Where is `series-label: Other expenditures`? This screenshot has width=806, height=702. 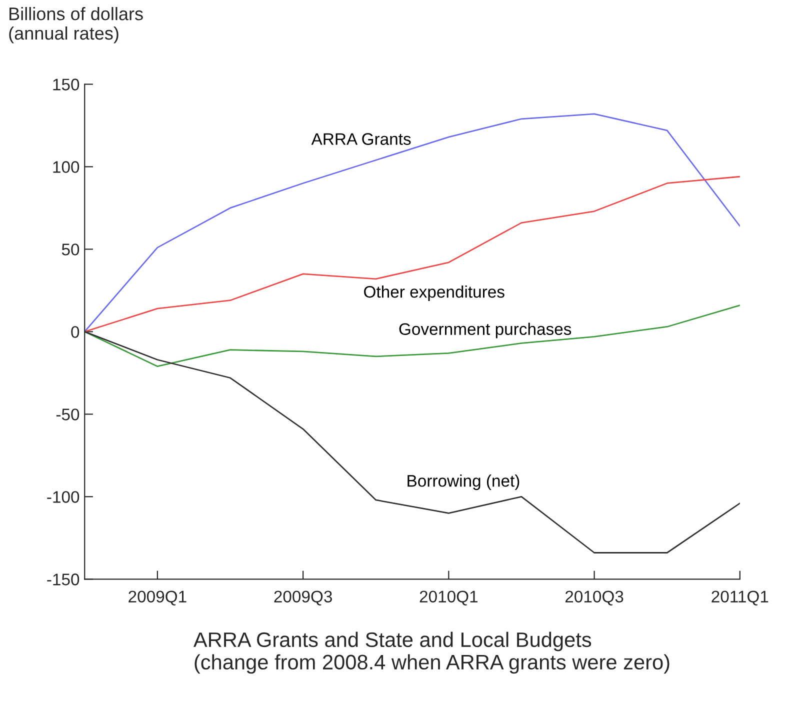 series-label: Other expenditures is located at coordinates (434, 294).